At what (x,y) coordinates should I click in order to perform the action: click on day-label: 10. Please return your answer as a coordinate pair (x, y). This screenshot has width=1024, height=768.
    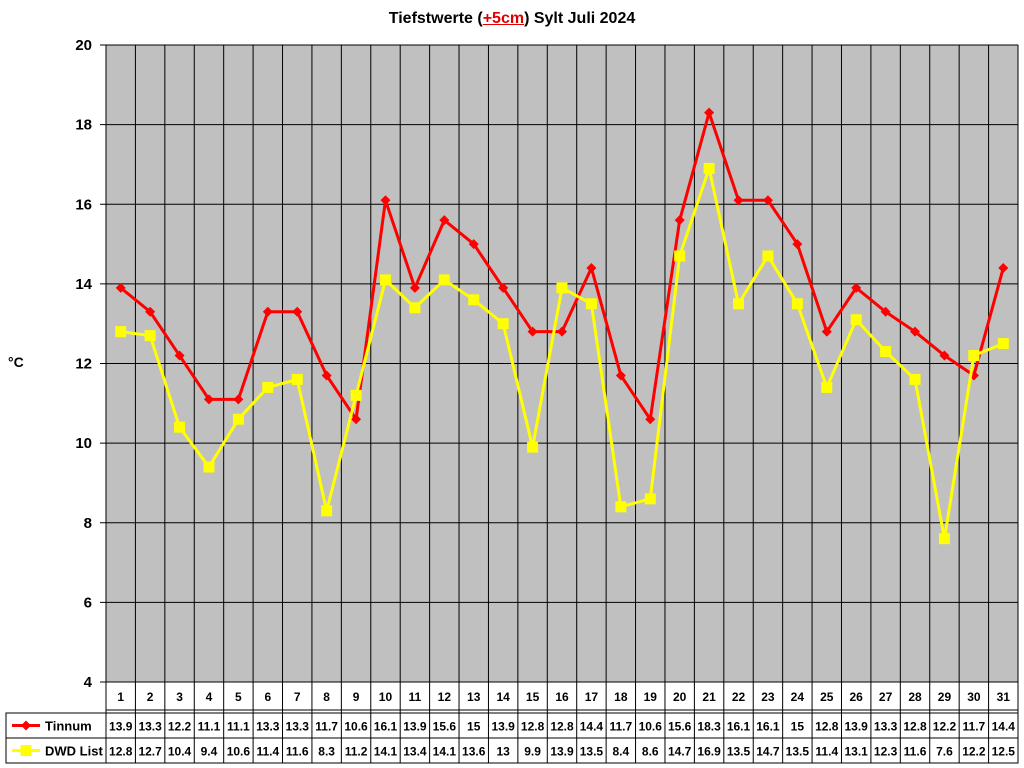
    Looking at the image, I should click on (386, 697).